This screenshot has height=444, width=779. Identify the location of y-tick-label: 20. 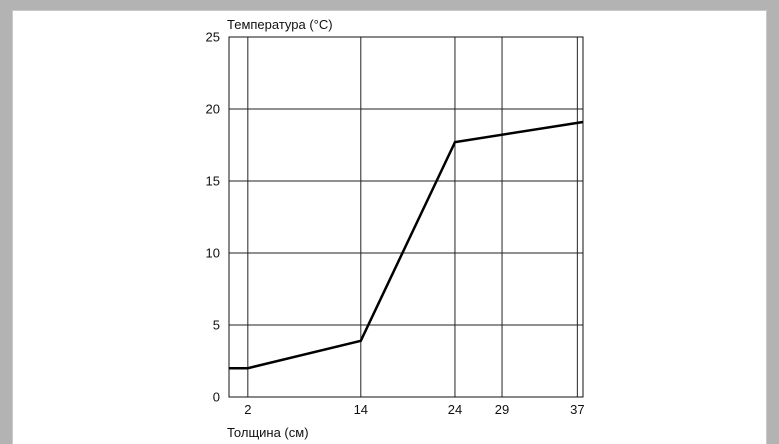
(213, 109).